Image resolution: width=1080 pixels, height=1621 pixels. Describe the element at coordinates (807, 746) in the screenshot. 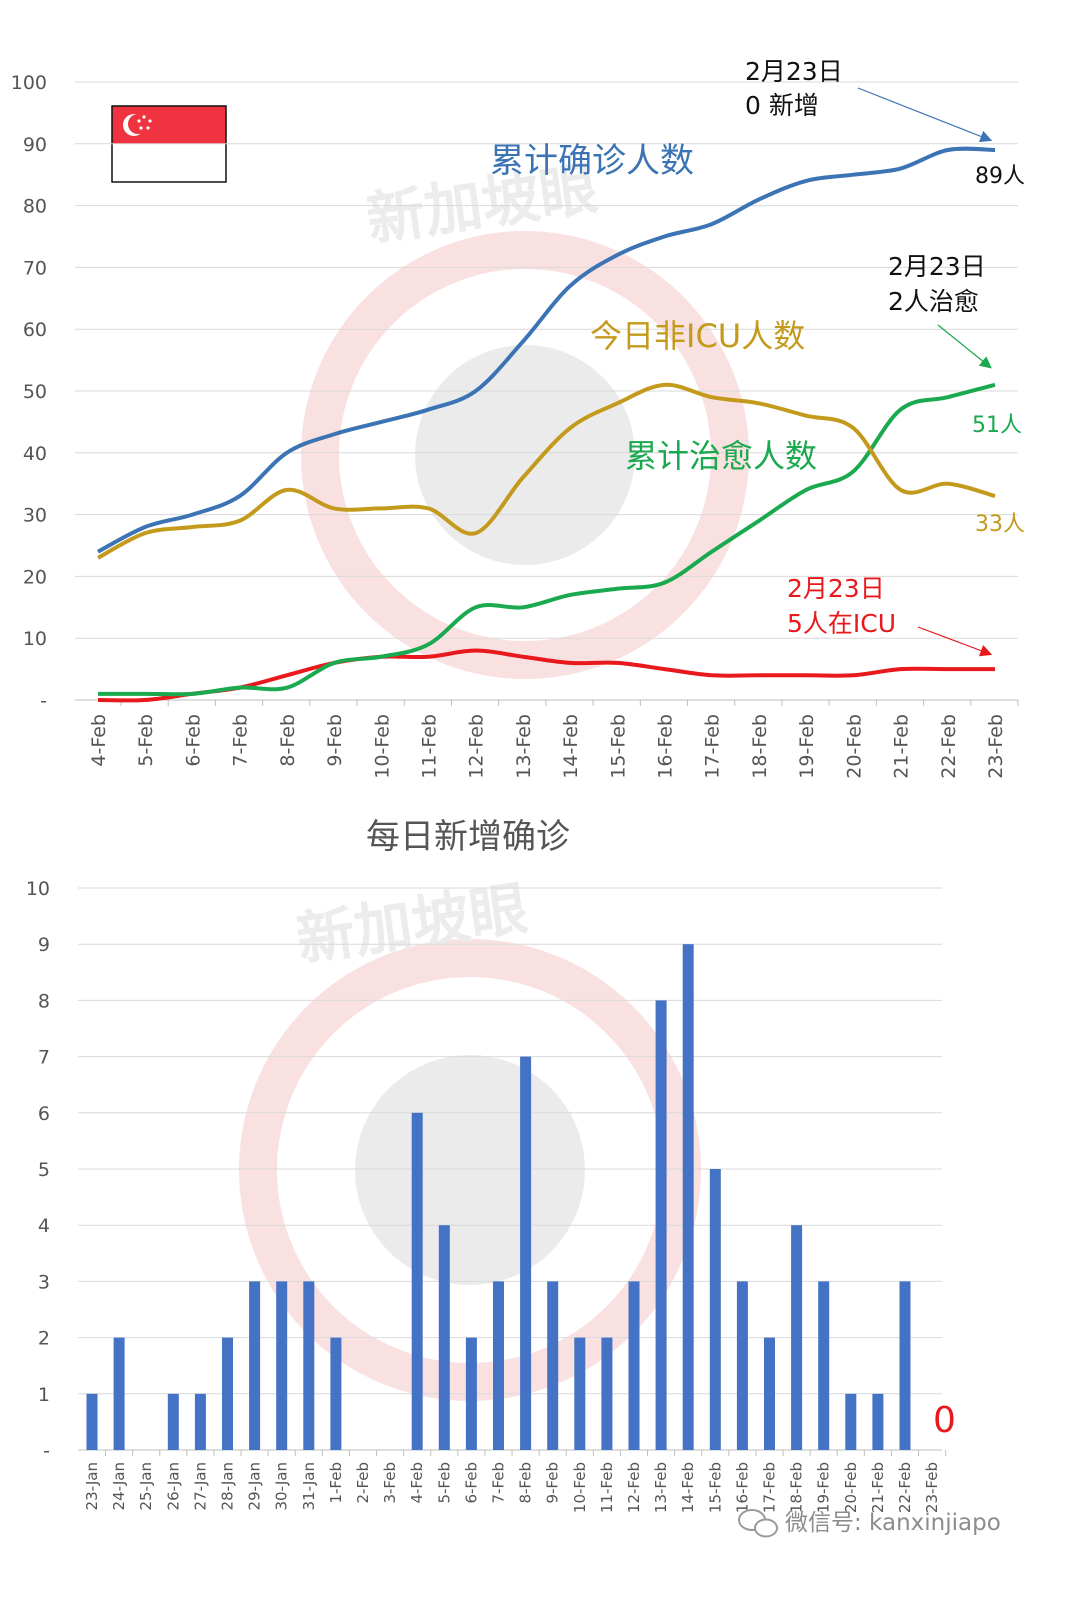

I see `top-x-tick-label: 19-Feb` at that location.